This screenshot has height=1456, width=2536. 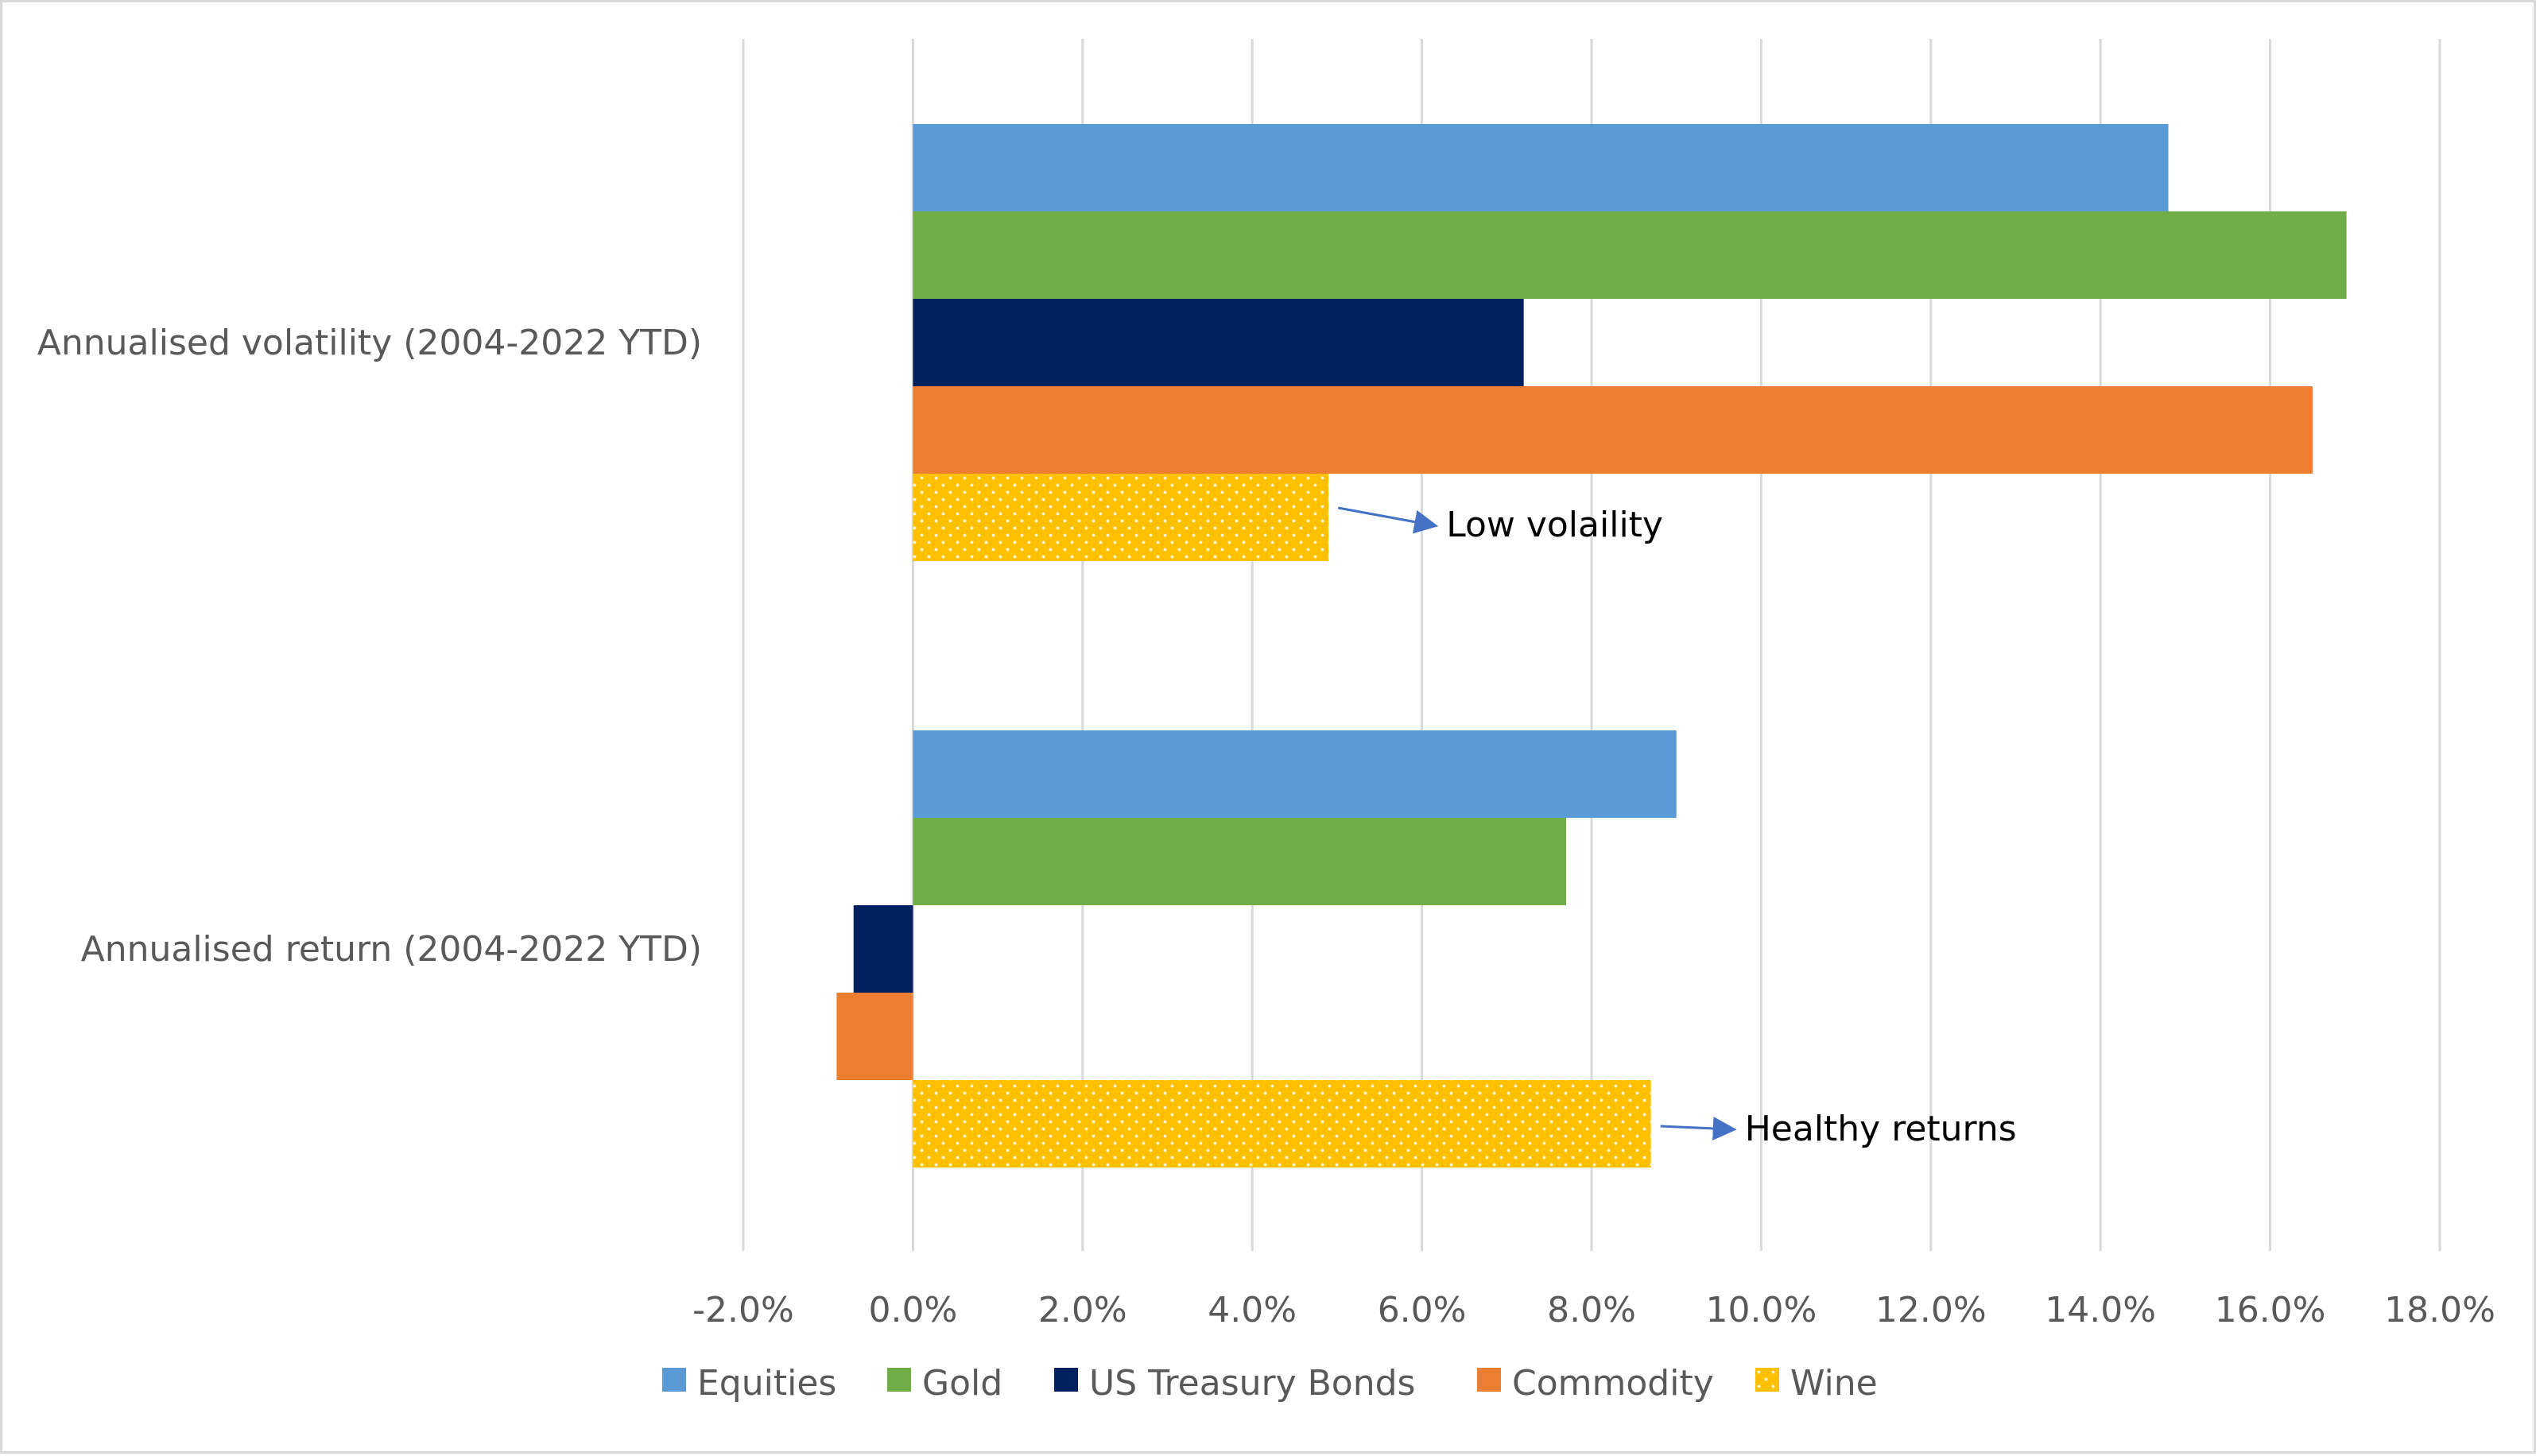 What do you see at coordinates (1613, 1383) in the screenshot?
I see `legend-label: Commodity` at bounding box center [1613, 1383].